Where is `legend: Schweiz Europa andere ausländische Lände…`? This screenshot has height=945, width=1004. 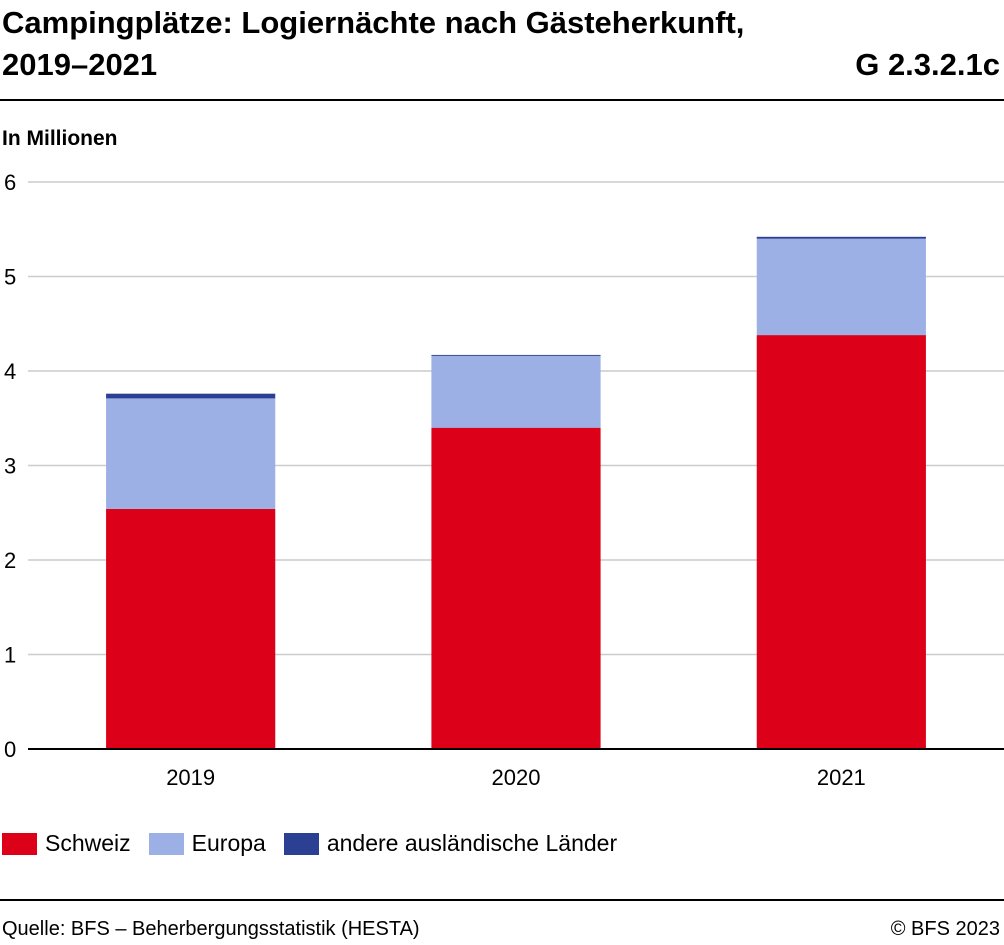 legend: Schweiz Europa andere ausländische Lände… is located at coordinates (318, 843).